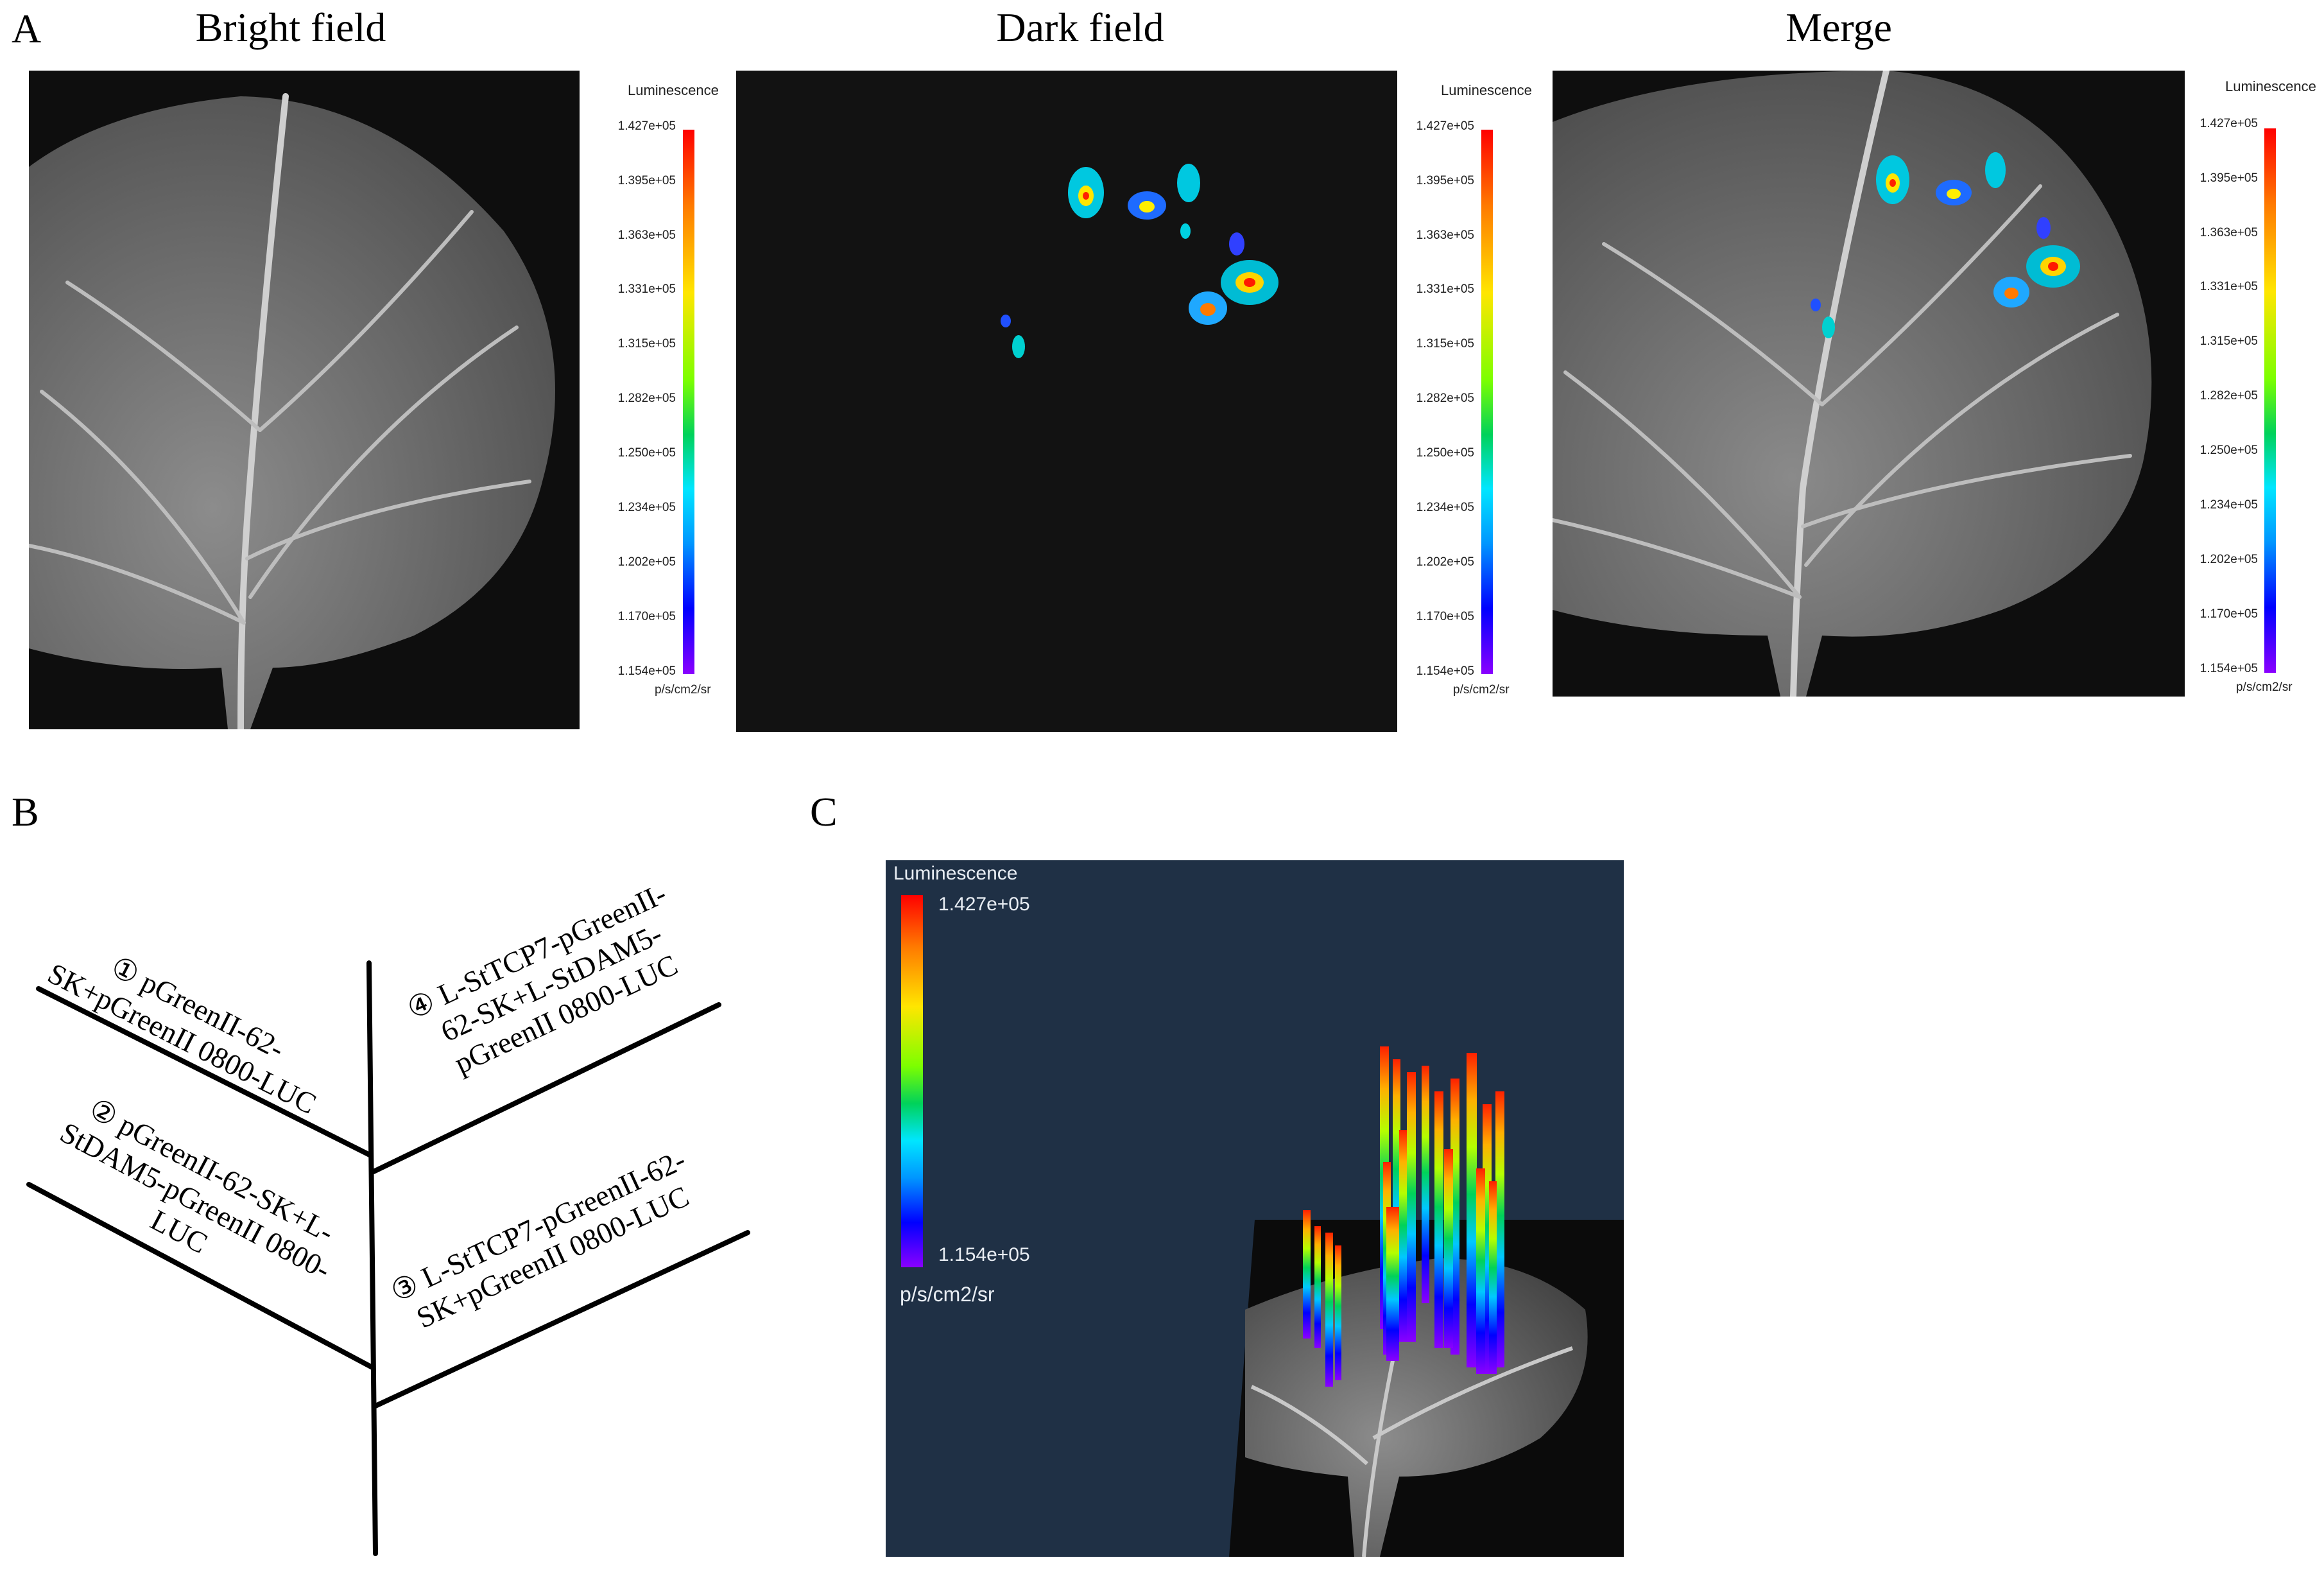  I want to click on merge-image, so click(1869, 384).